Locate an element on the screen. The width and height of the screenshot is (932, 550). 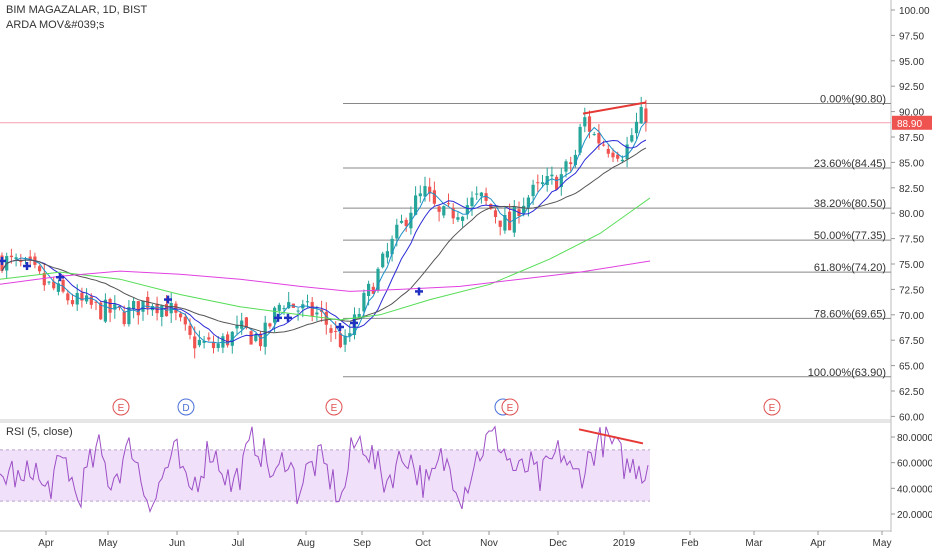
time-axis-label: Aug is located at coordinates (306, 543).